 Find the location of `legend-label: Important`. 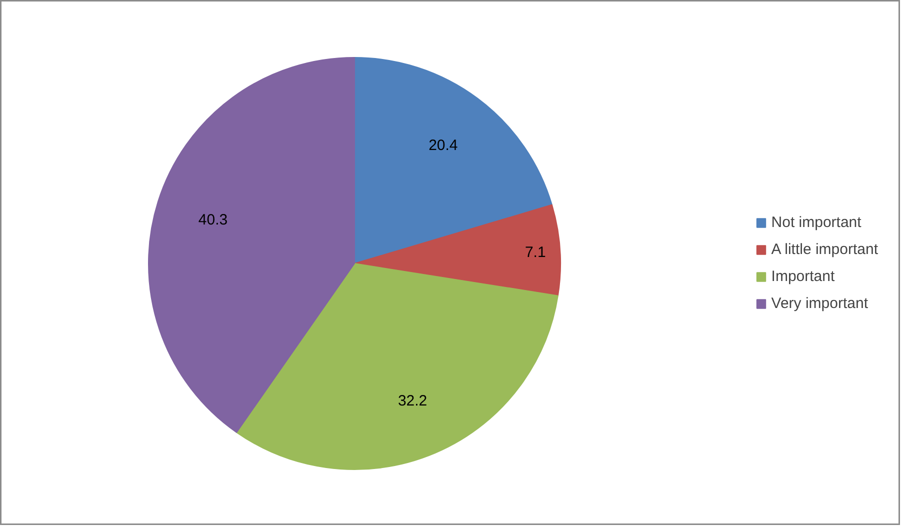

legend-label: Important is located at coordinates (803, 276).